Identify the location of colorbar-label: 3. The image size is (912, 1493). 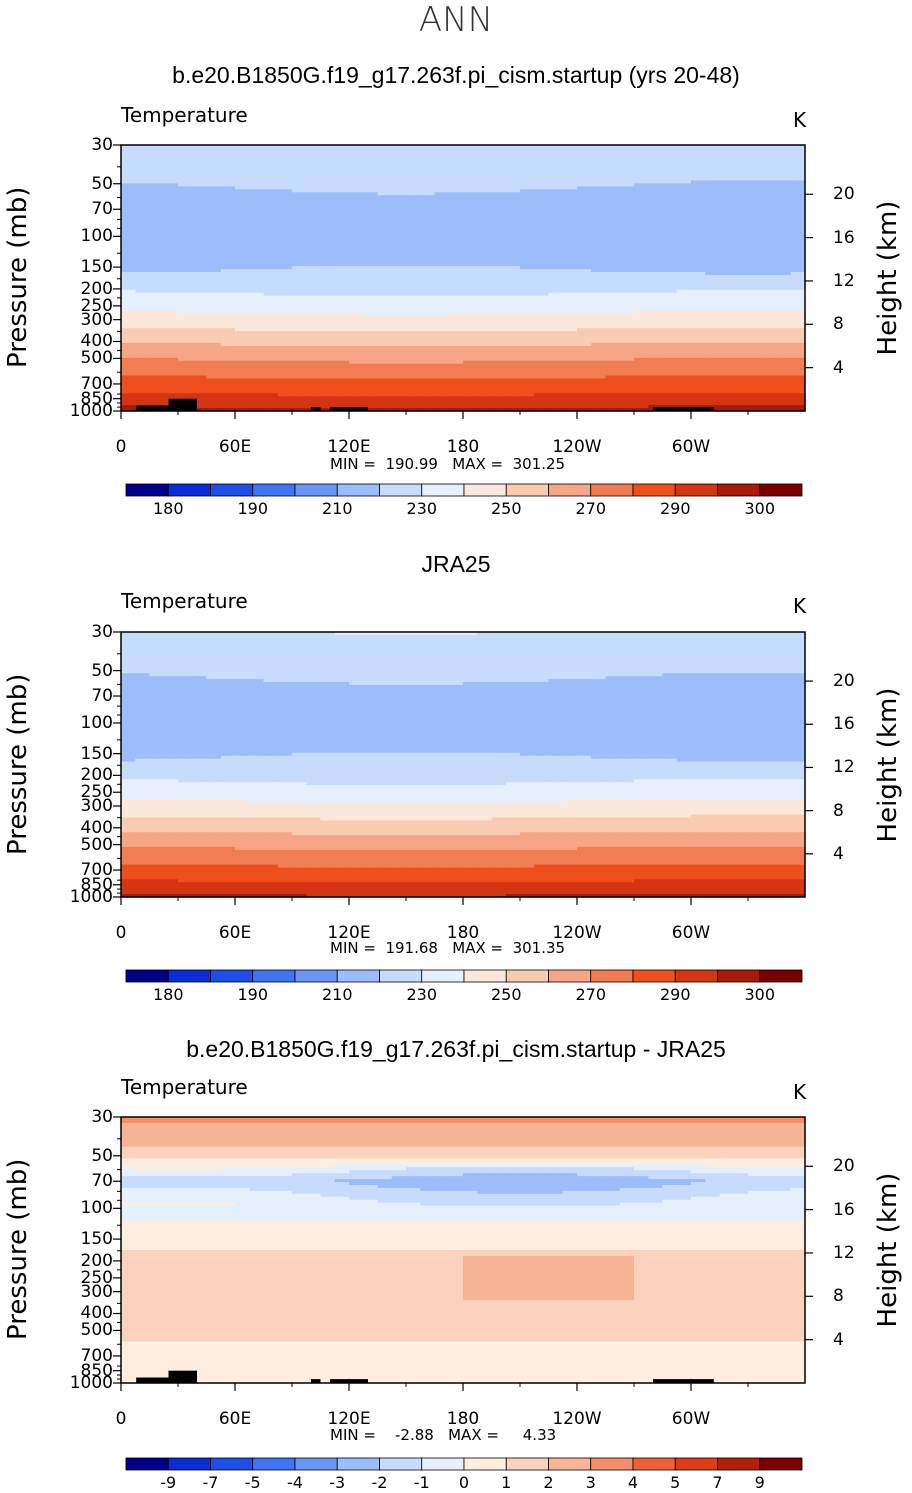
(590, 1482).